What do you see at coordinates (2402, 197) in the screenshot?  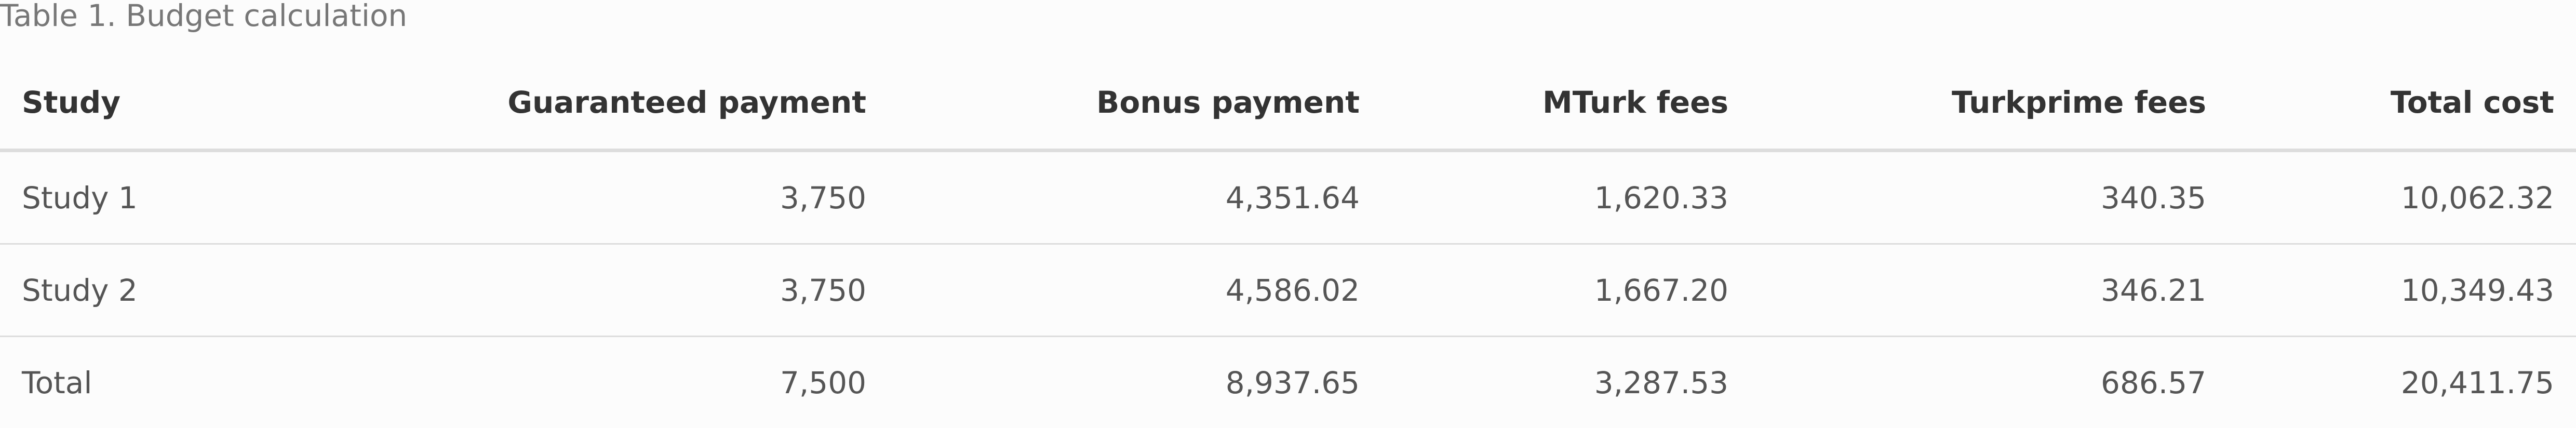 I see `table-cell: 10,062.32` at bounding box center [2402, 197].